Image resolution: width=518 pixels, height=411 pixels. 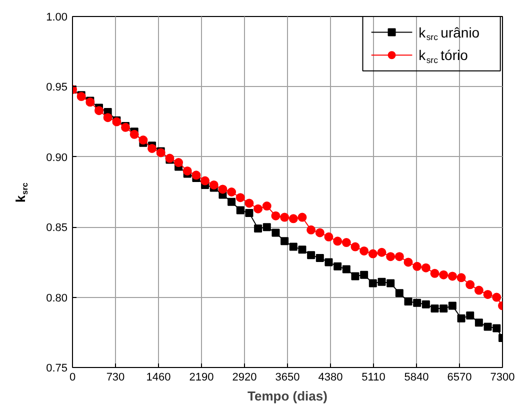 I want to click on x-tick-label: 7300, so click(x=502, y=378).